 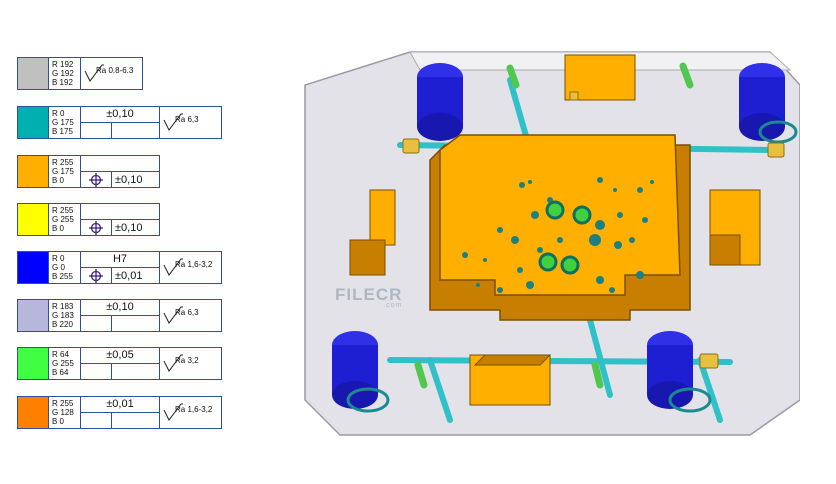 What do you see at coordinates (120, 260) in the screenshot?
I see `tolerance-top: H7` at bounding box center [120, 260].